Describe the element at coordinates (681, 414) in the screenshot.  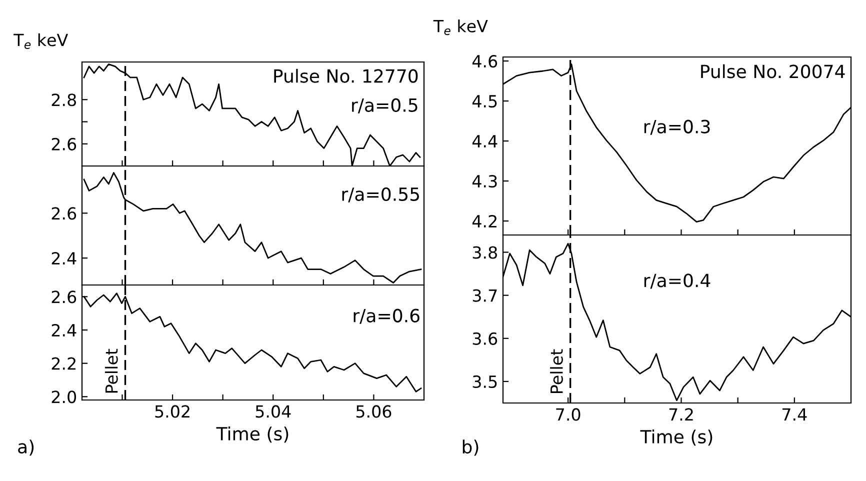
I see `x-tick-label: 7.2` at that location.